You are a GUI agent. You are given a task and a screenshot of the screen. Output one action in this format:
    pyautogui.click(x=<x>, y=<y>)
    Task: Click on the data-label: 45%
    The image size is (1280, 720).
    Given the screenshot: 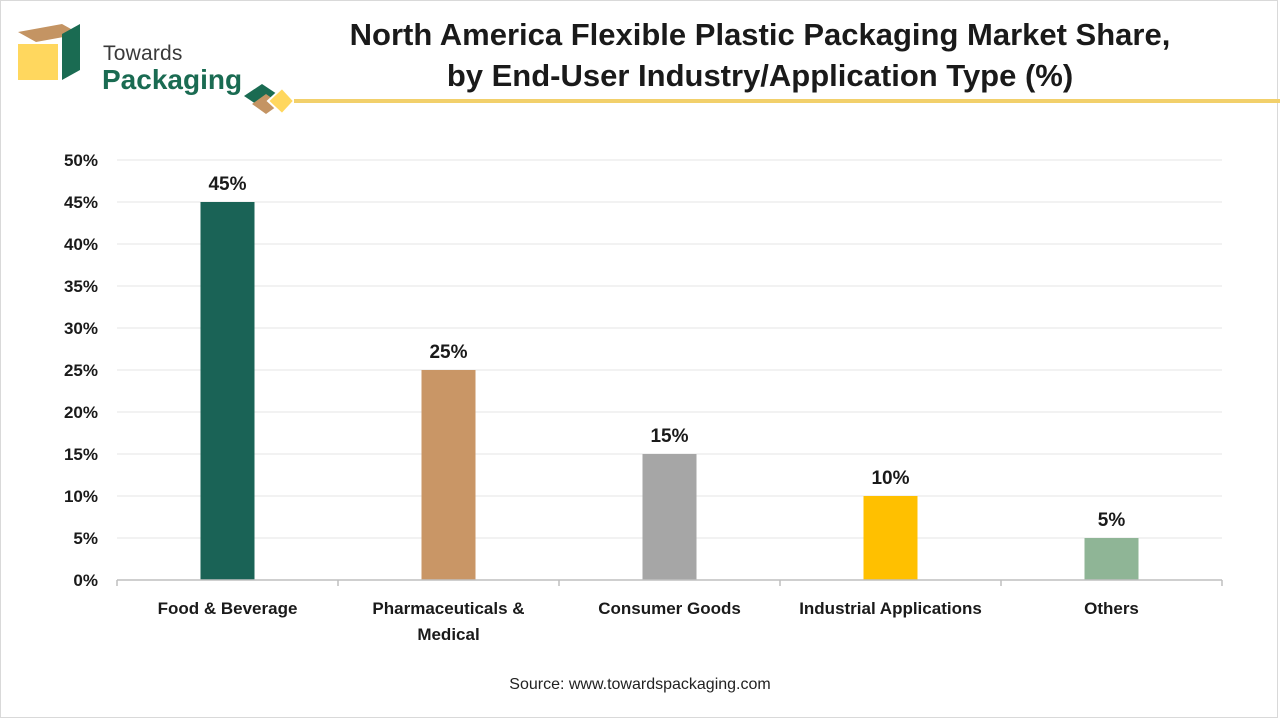 What is the action you would take?
    pyautogui.click(x=227, y=184)
    